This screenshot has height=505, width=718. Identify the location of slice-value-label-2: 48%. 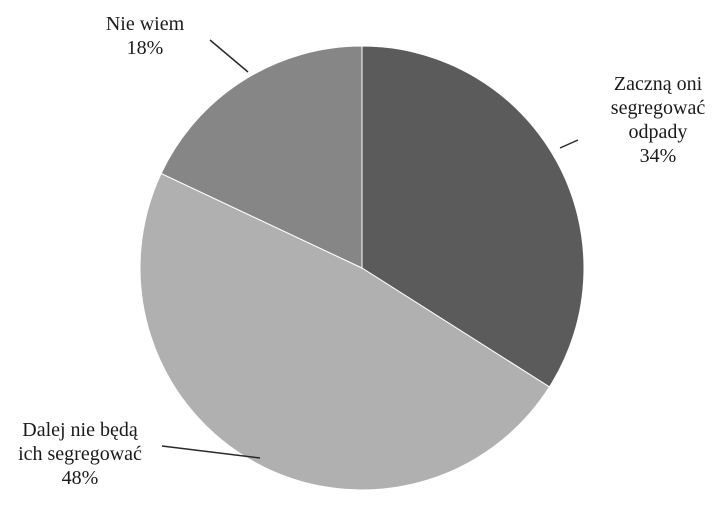
(80, 478).